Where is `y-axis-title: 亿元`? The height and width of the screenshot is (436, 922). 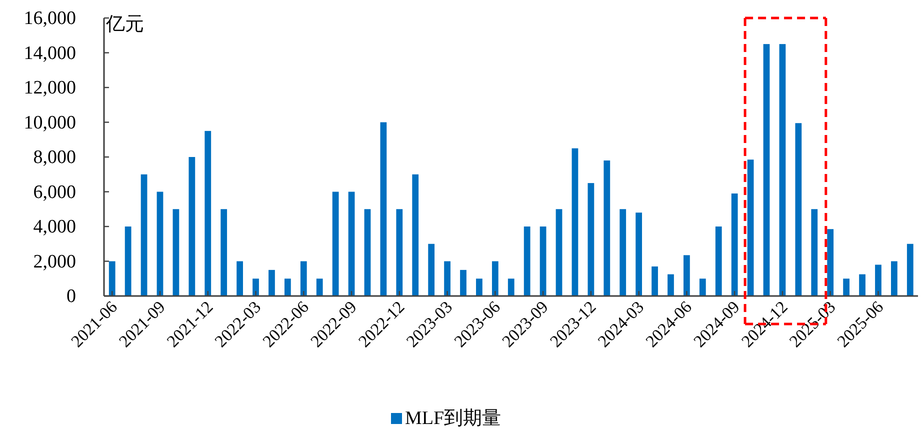
y-axis-title: 亿元 is located at coordinates (124, 24).